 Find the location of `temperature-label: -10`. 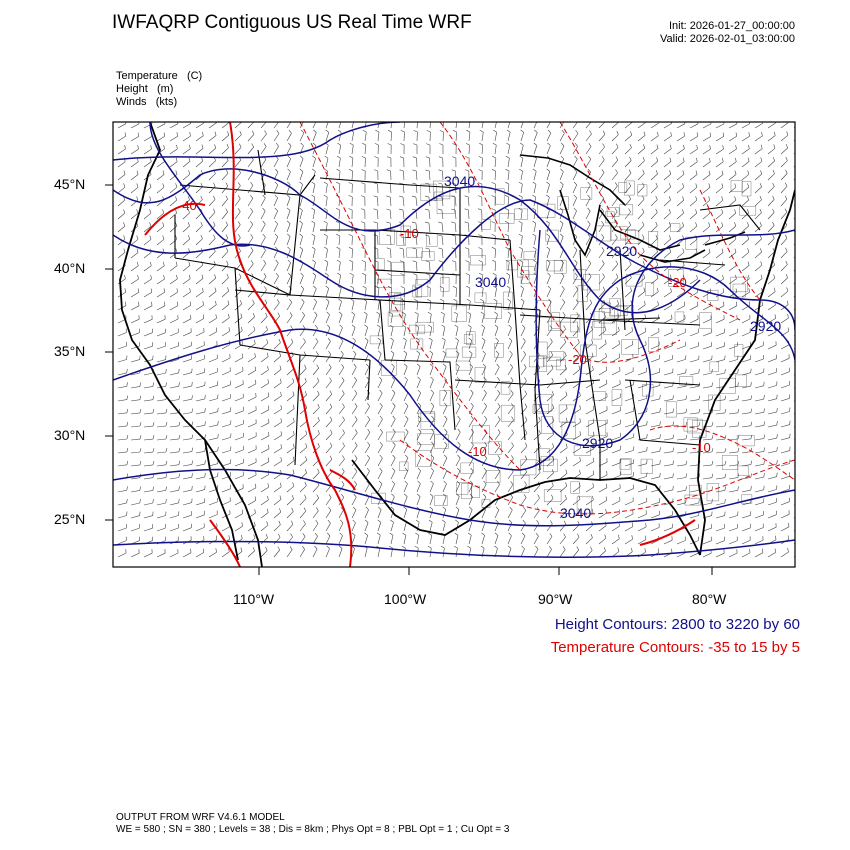

temperature-label: -10 is located at coordinates (701, 447).